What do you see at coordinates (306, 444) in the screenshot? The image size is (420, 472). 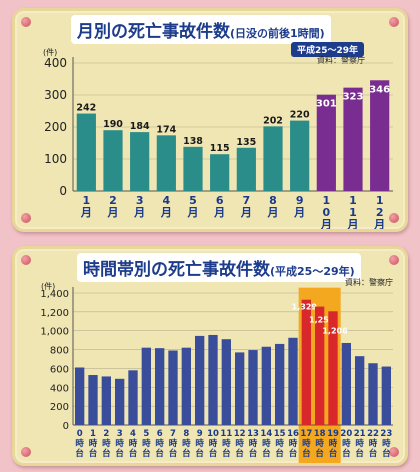 I see `x-tick-label: 17 時台` at bounding box center [306, 444].